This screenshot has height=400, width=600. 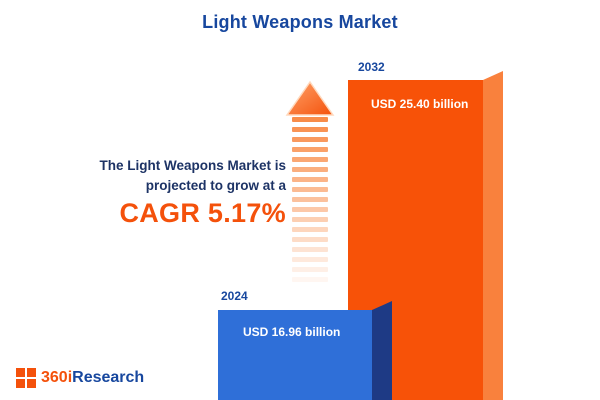 What do you see at coordinates (215, 185) in the screenshot?
I see `annotation-line2: projected to grow at a` at bounding box center [215, 185].